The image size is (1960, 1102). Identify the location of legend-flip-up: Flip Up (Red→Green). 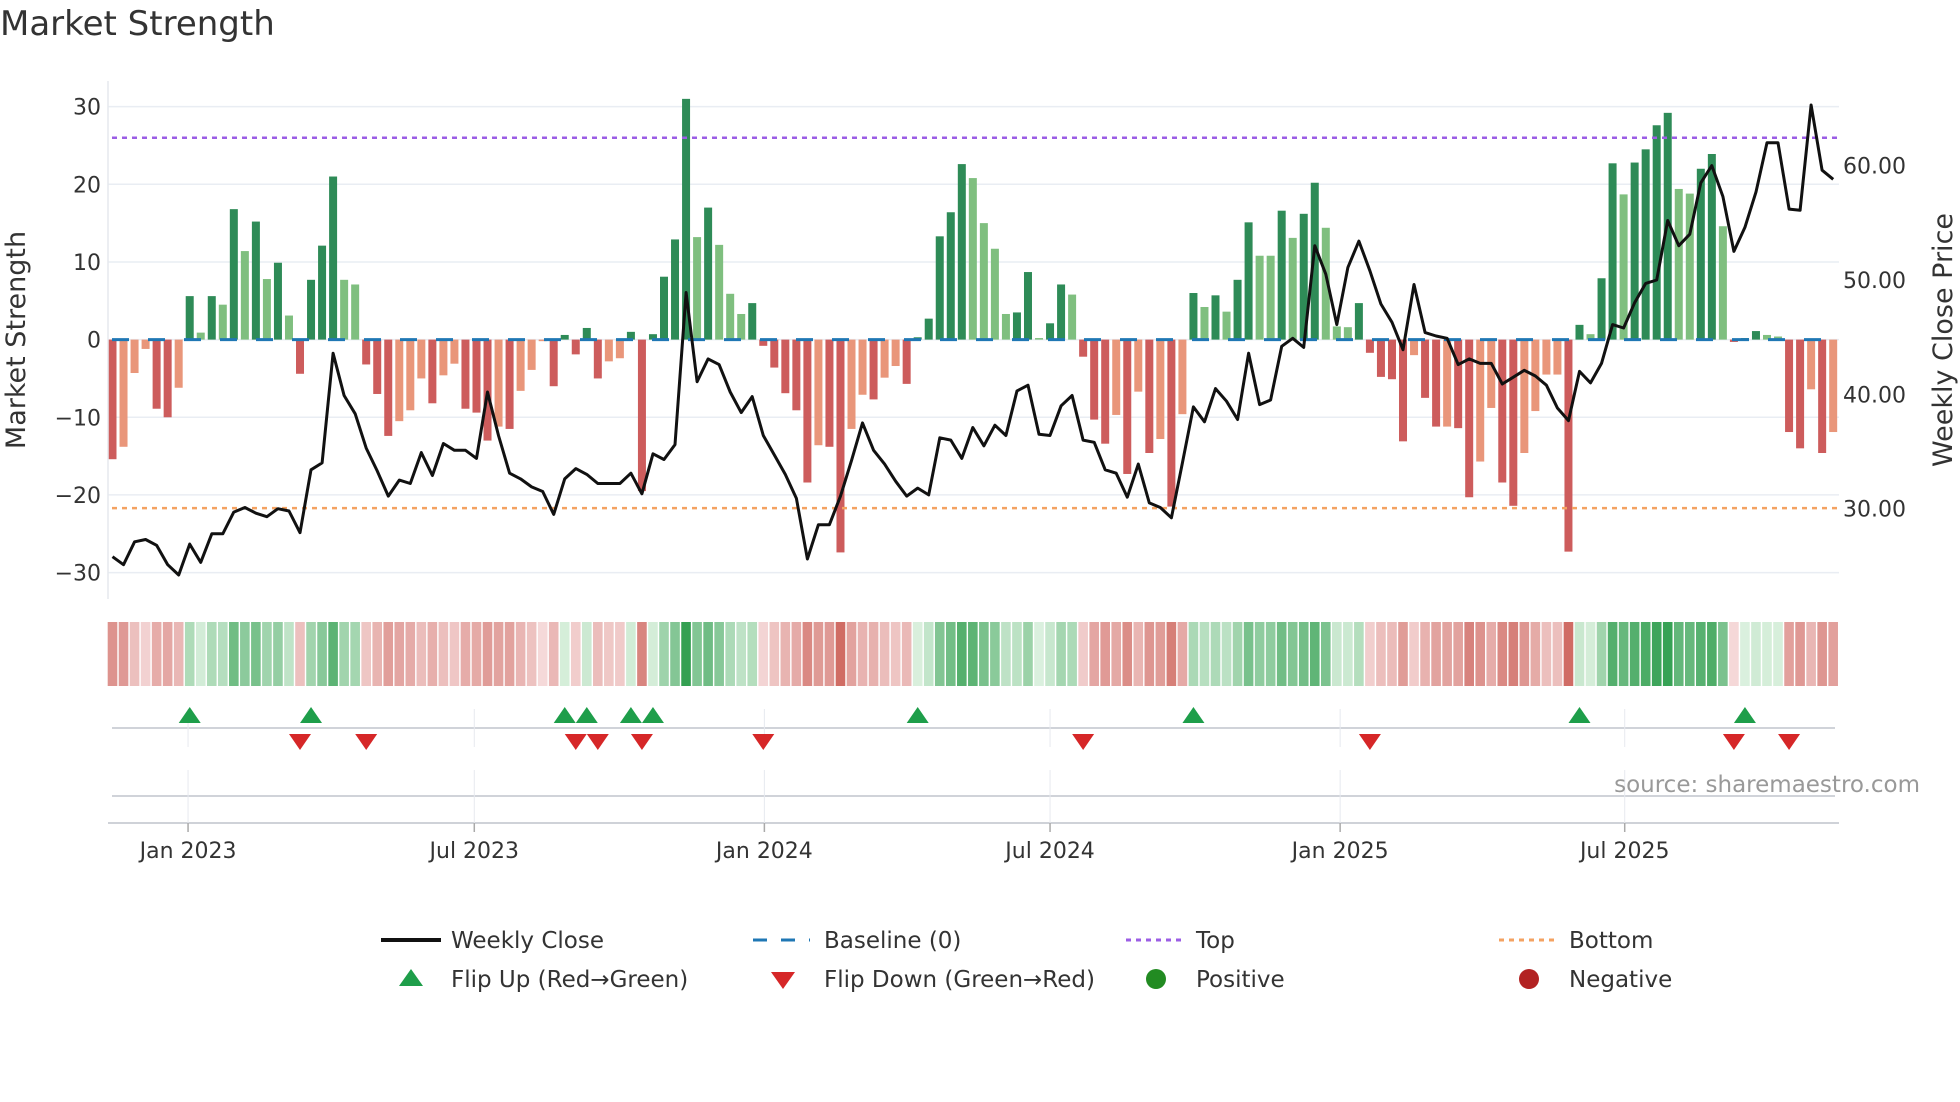
(569, 980).